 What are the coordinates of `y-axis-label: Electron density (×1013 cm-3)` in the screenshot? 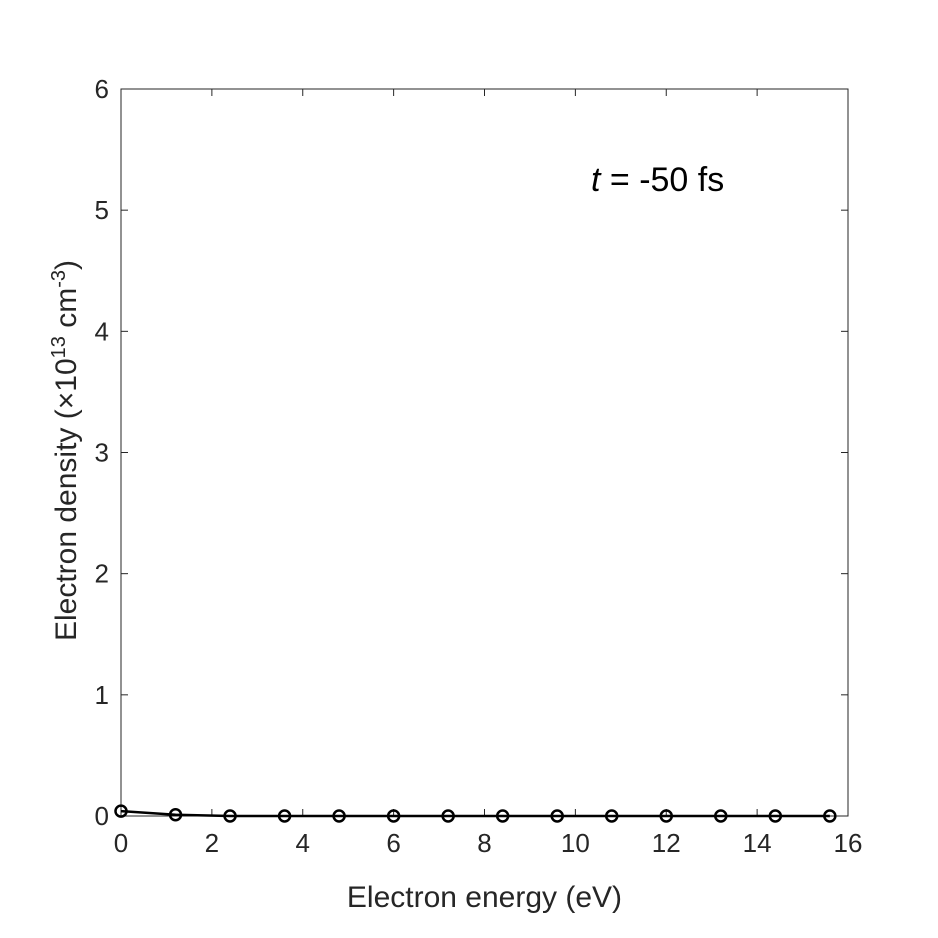 It's located at (65, 450).